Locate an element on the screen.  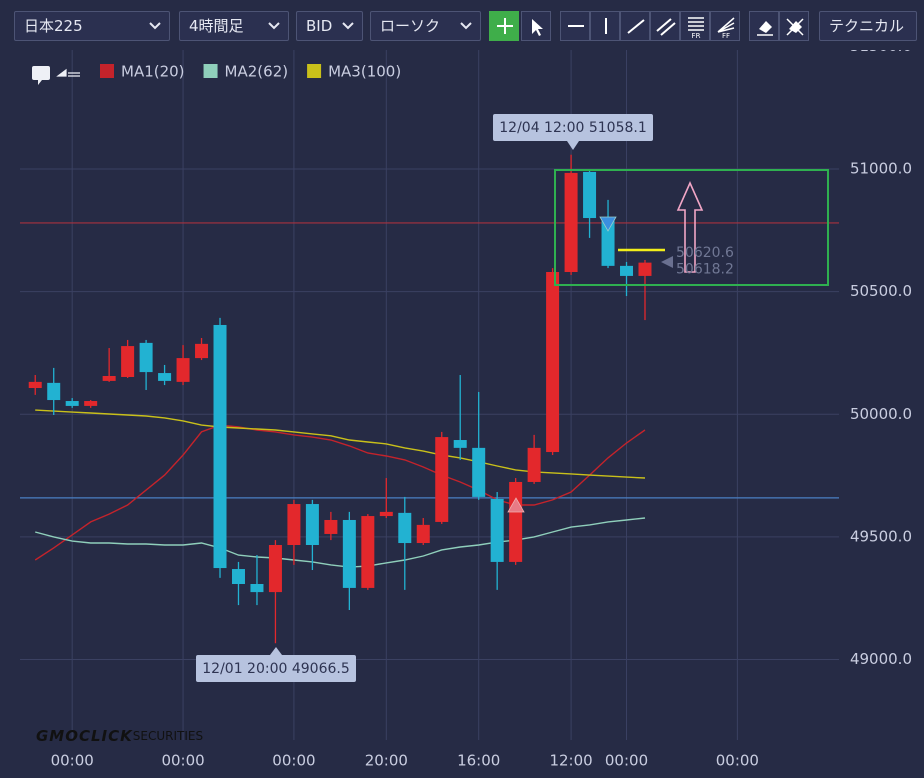
legend-label: MA3(100) is located at coordinates (364, 72).